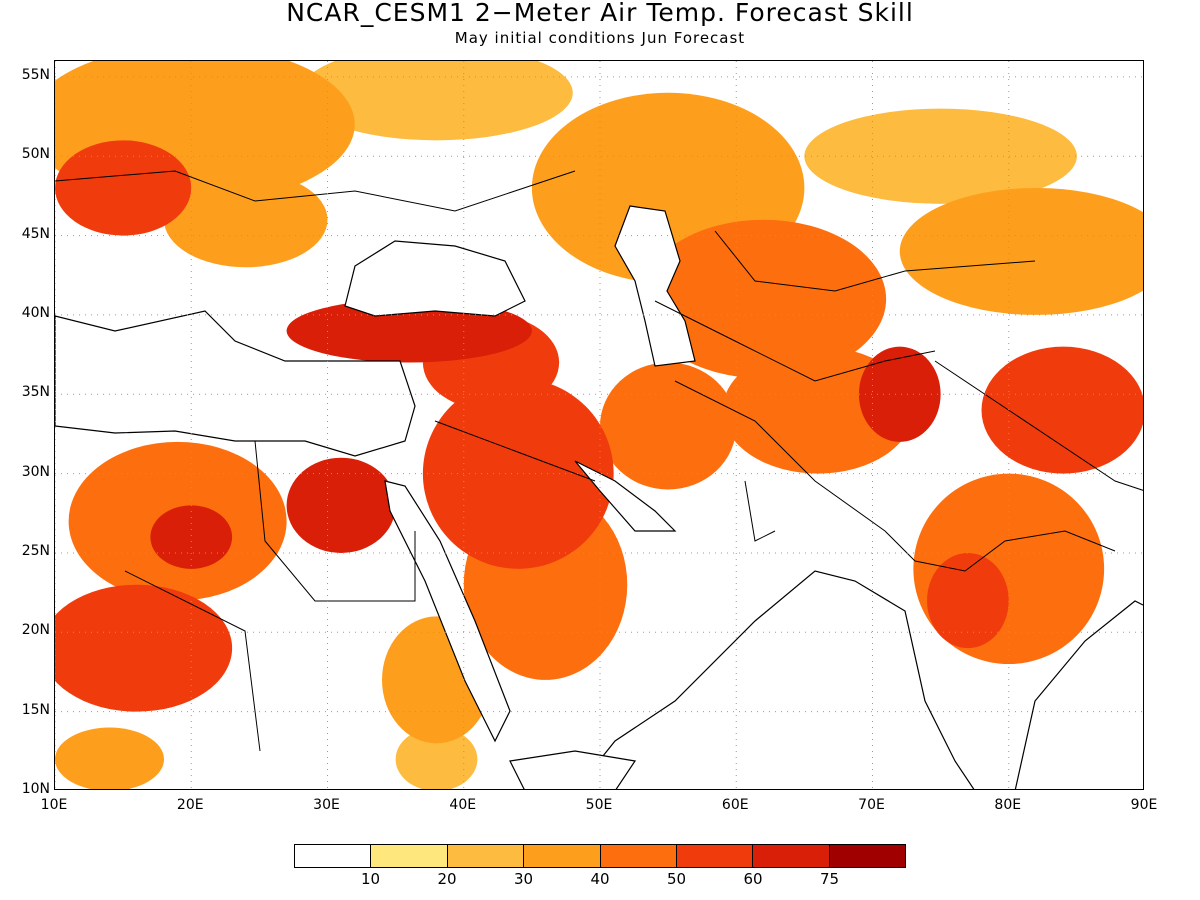  What do you see at coordinates (190, 805) in the screenshot?
I see `longitude-label: 20E` at bounding box center [190, 805].